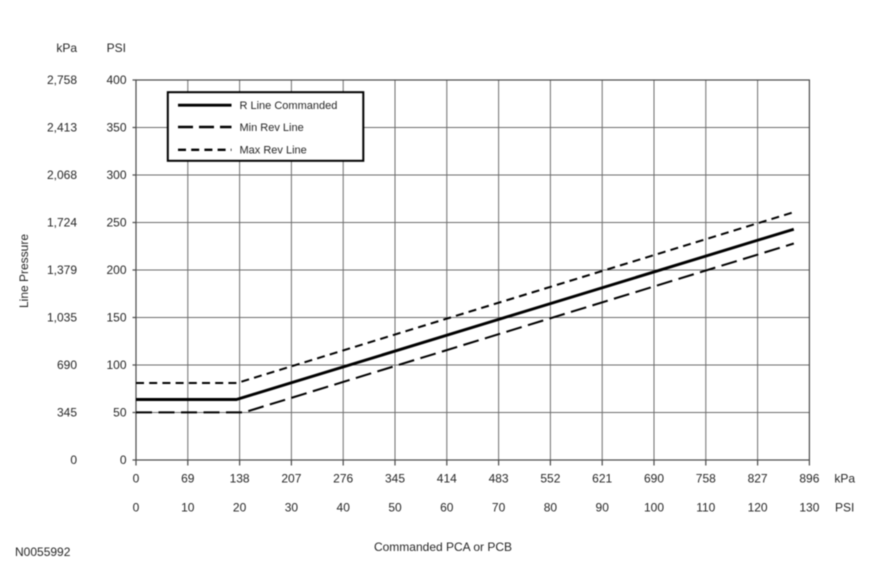 The image size is (870, 568). I want to click on svg-text: 120, so click(758, 507).